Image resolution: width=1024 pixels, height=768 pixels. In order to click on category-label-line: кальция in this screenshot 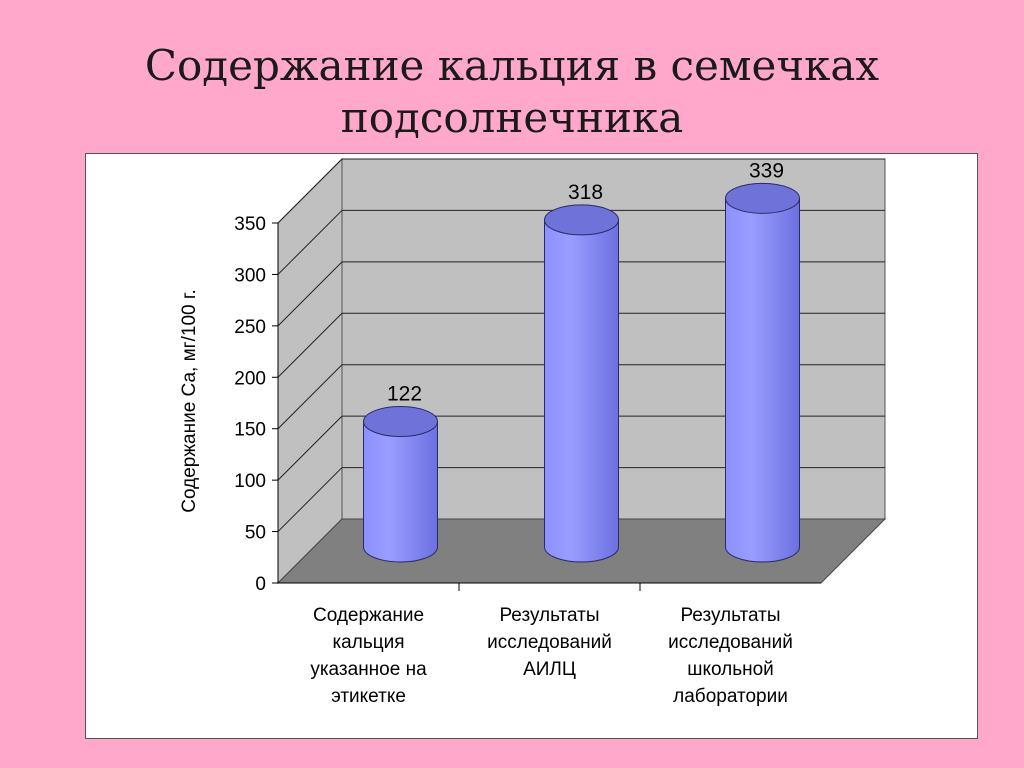, I will do `click(368, 642)`.